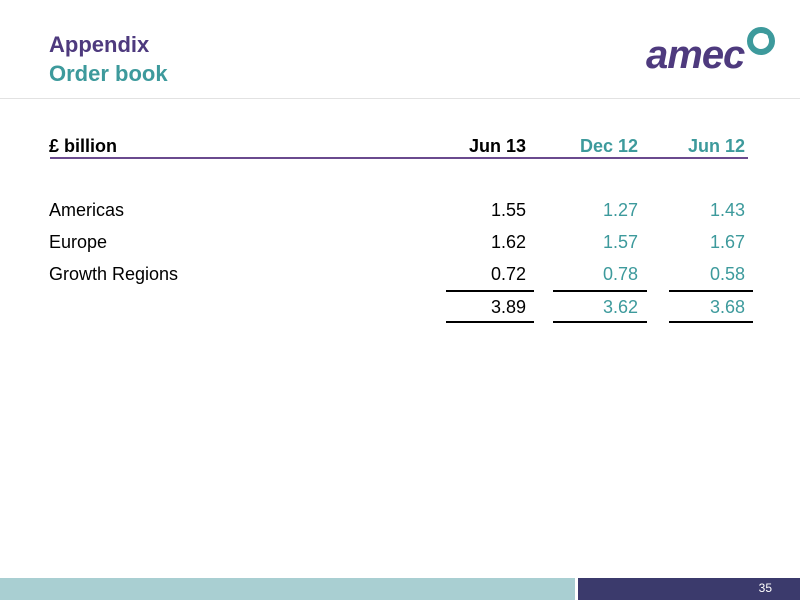  Describe the element at coordinates (727, 274) in the screenshot. I see `table-cell: 0.58` at that location.